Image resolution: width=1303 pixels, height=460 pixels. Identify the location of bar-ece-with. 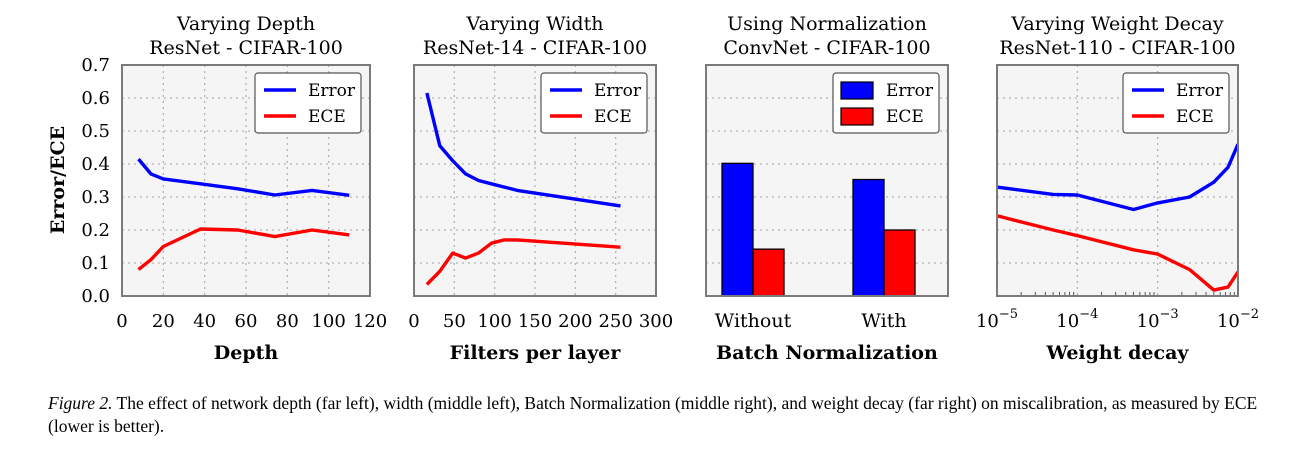
(899, 263).